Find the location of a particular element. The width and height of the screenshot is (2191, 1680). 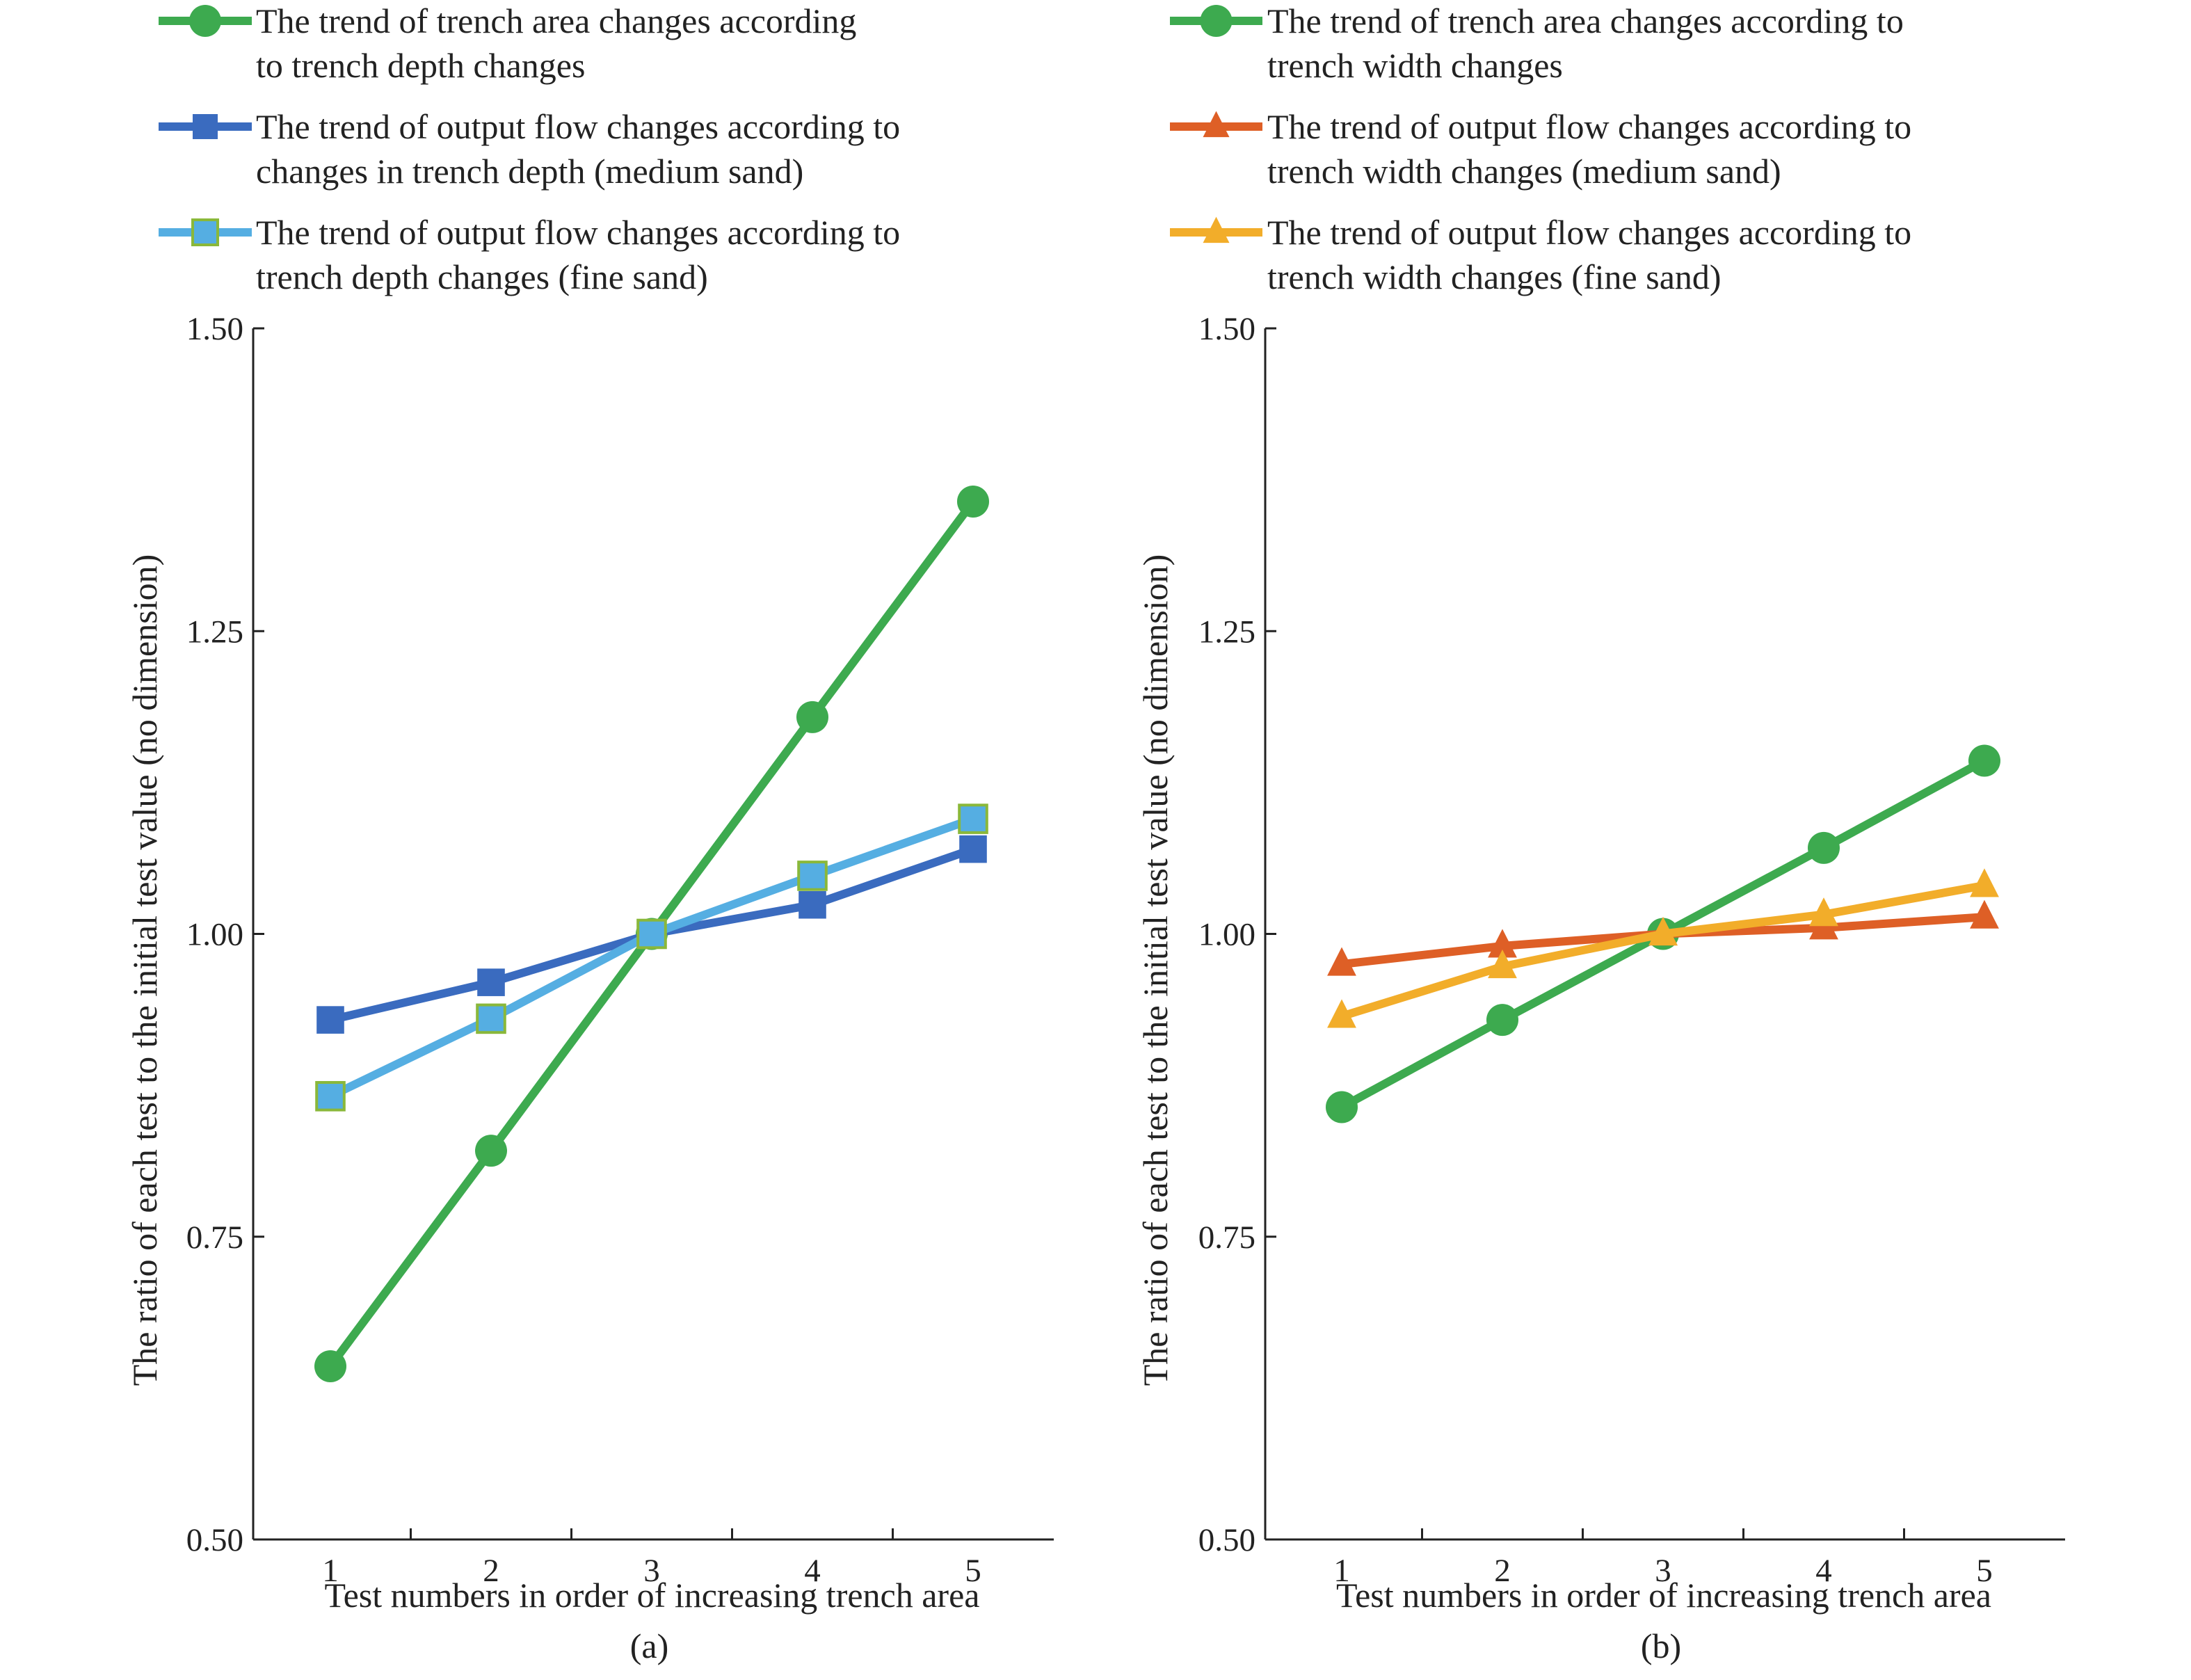

legend-label: trench width changes is located at coordinates (1415, 65).